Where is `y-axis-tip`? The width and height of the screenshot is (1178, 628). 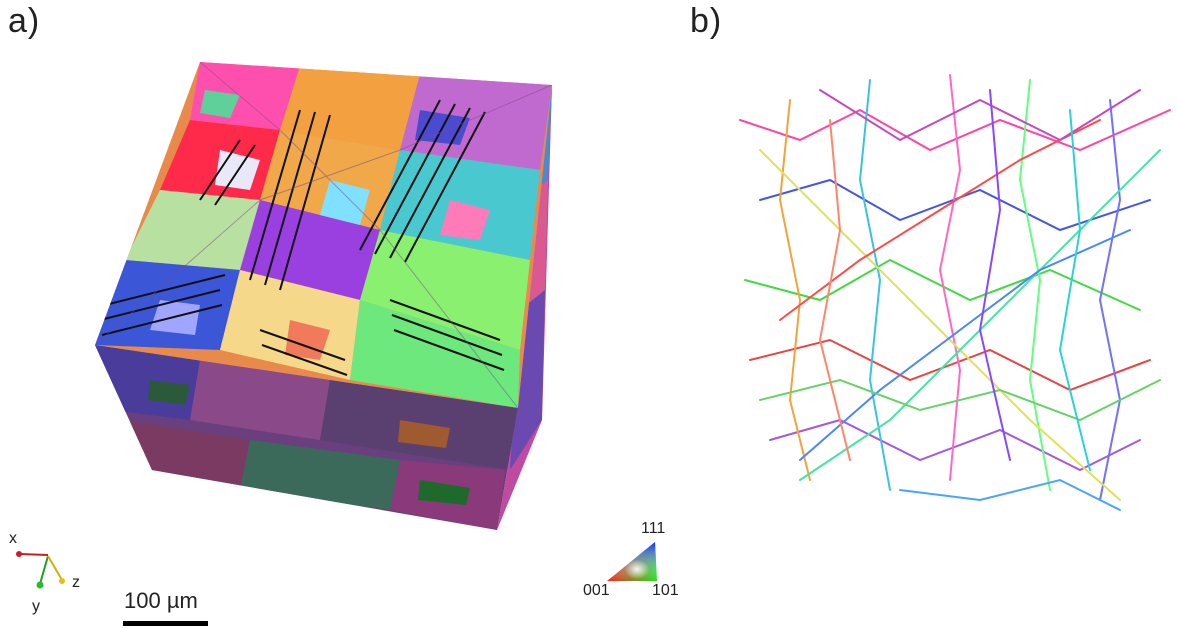
y-axis-tip is located at coordinates (40, 585).